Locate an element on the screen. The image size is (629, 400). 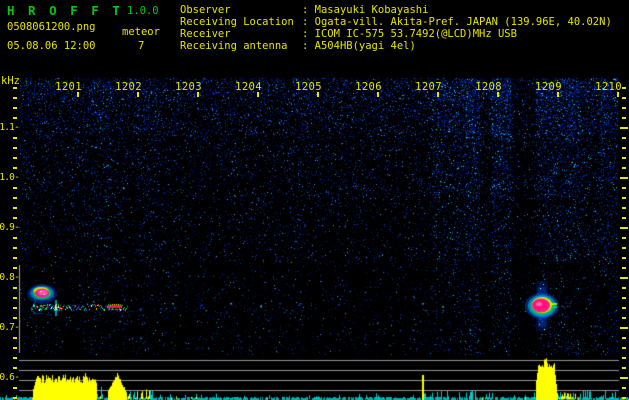
info-value: ICOM IC-575 53.7492(@LCD)MHz USB is located at coordinates (415, 34).